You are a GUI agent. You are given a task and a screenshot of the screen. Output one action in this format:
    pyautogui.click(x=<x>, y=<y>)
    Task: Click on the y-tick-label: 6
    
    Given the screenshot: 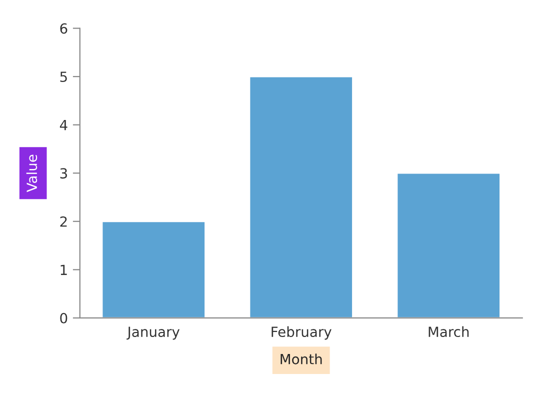 What is the action you would take?
    pyautogui.click(x=64, y=28)
    